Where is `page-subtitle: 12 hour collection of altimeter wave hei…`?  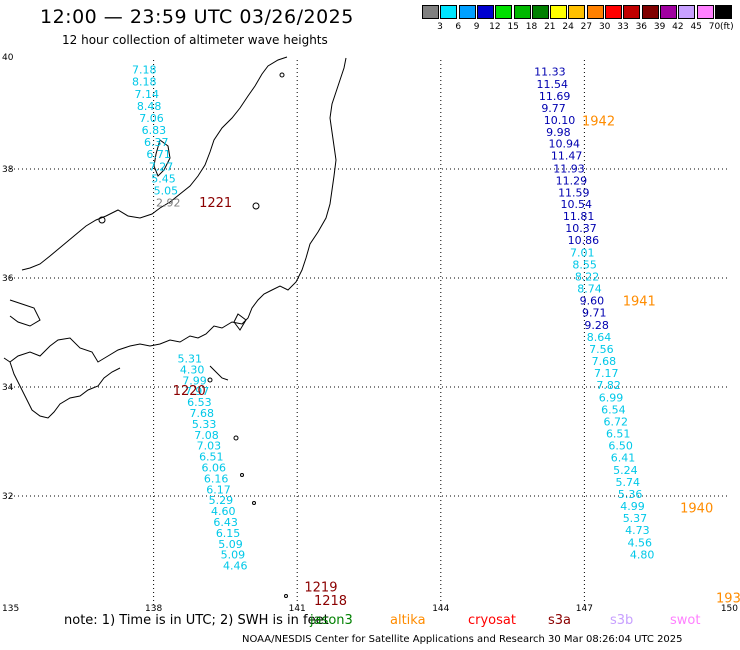
page-subtitle: 12 hour collection of altimeter wave hei… is located at coordinates (195, 40).